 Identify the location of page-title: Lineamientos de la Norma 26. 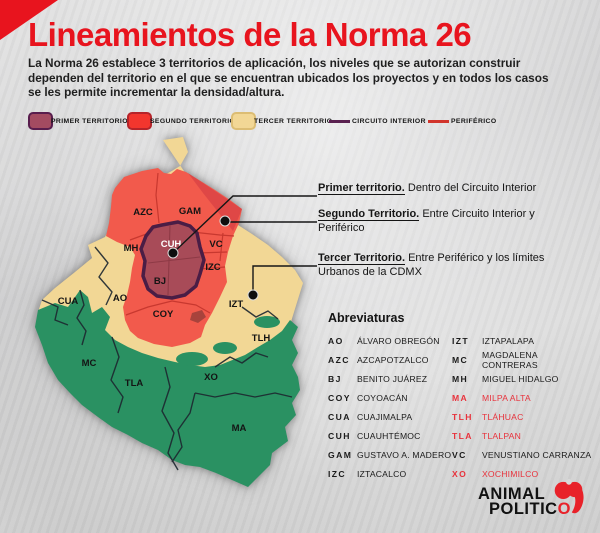
(250, 34).